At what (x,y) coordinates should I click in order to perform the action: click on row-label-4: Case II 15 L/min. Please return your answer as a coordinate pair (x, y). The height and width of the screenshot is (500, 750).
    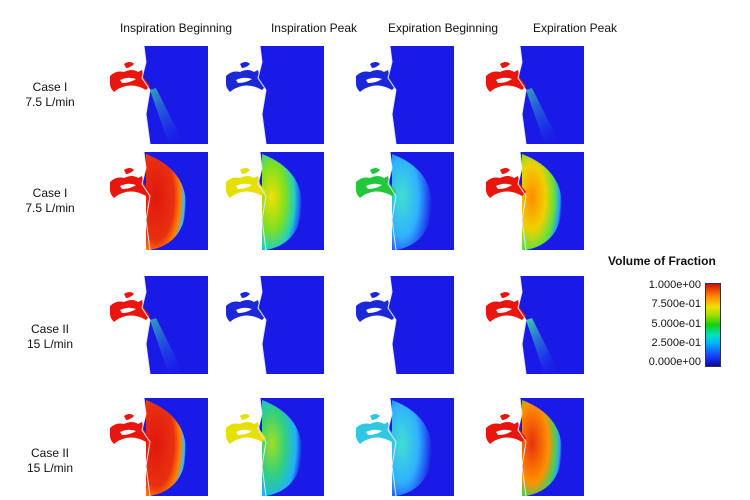
    Looking at the image, I should click on (50, 461).